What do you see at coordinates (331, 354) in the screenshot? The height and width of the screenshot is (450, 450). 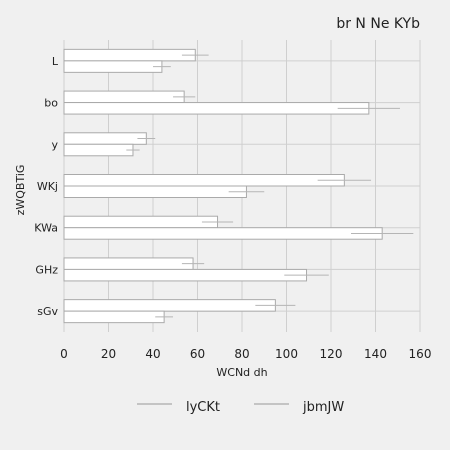 I see `x-tick-label: 120` at bounding box center [331, 354].